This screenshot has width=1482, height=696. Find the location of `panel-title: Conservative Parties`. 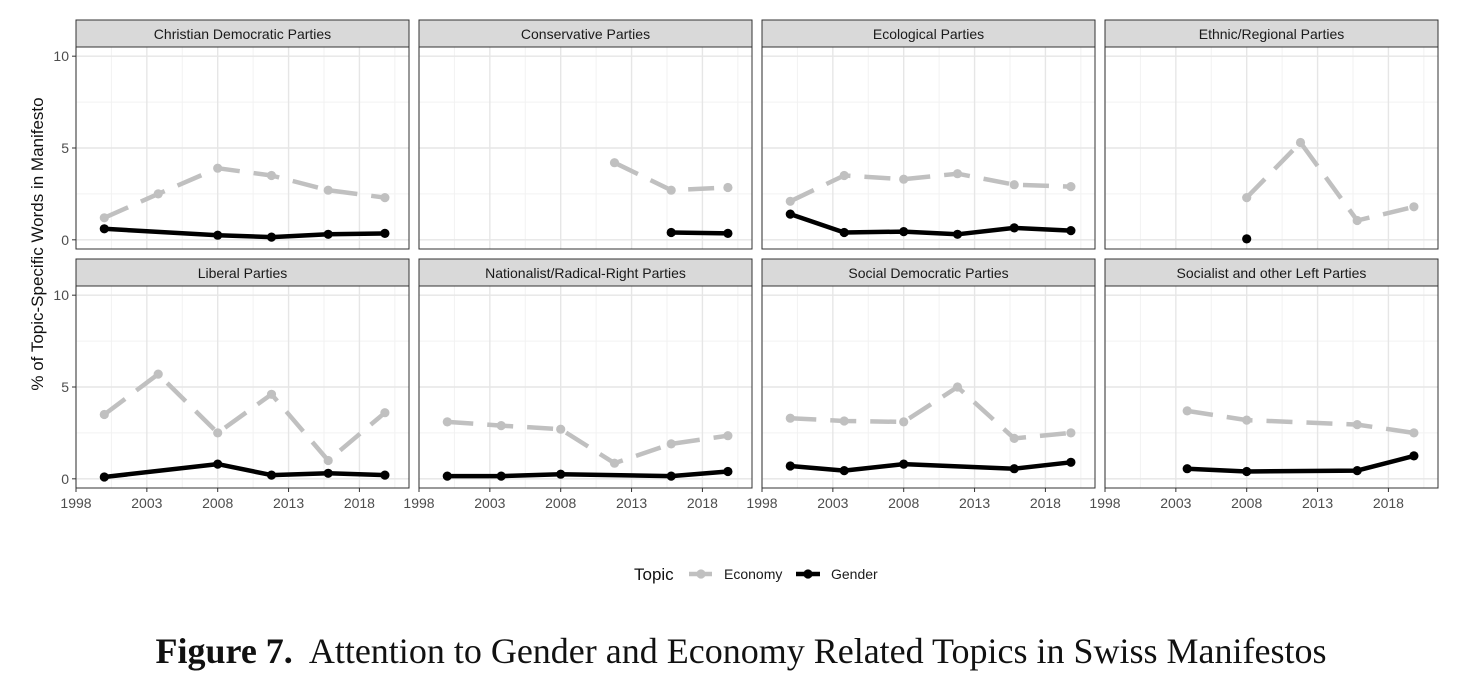

panel-title: Conservative Parties is located at coordinates (585, 34).